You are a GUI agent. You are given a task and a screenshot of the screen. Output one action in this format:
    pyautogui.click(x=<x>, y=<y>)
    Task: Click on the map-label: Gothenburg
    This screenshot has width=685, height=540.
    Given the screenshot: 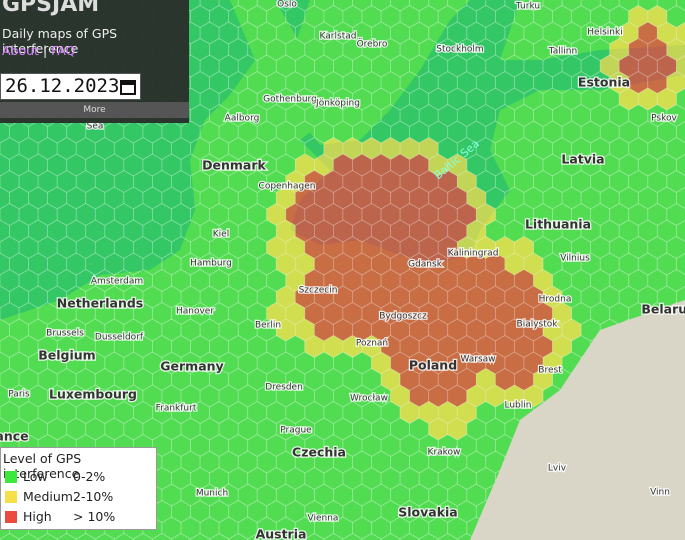 What is the action you would take?
    pyautogui.click(x=290, y=100)
    